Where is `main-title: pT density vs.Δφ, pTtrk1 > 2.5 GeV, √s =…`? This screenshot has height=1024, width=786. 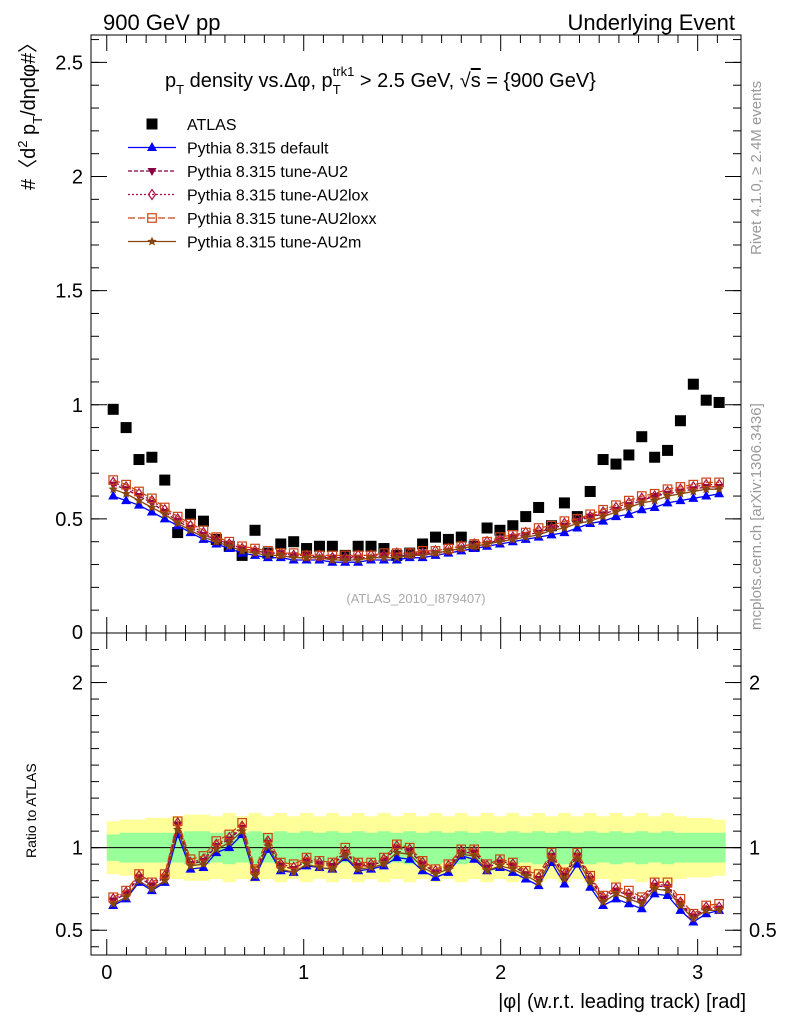 main-title: pT density vs.Δφ, pTtrk1 > 2.5 GeV, √s =… is located at coordinates (380, 80).